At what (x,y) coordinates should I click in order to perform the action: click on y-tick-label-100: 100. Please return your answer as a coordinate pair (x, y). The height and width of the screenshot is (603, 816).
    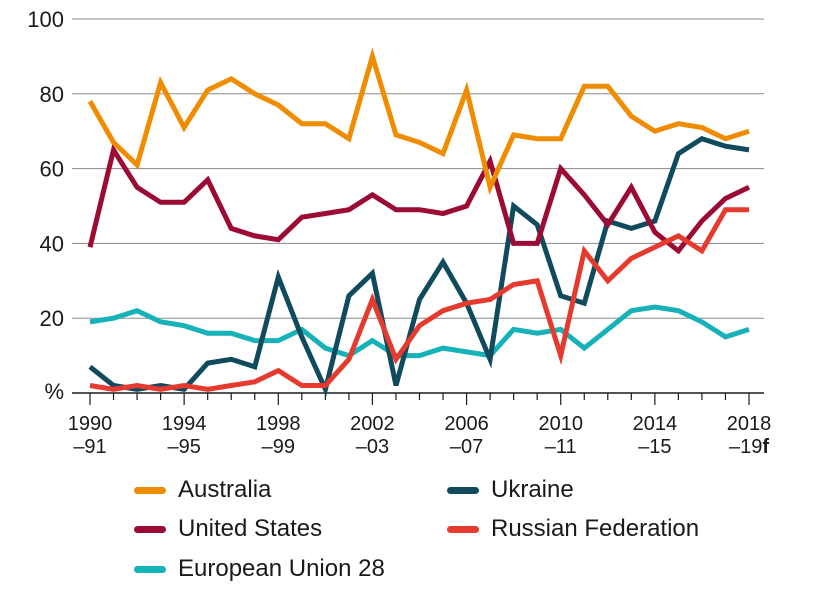
    Looking at the image, I should click on (45, 19).